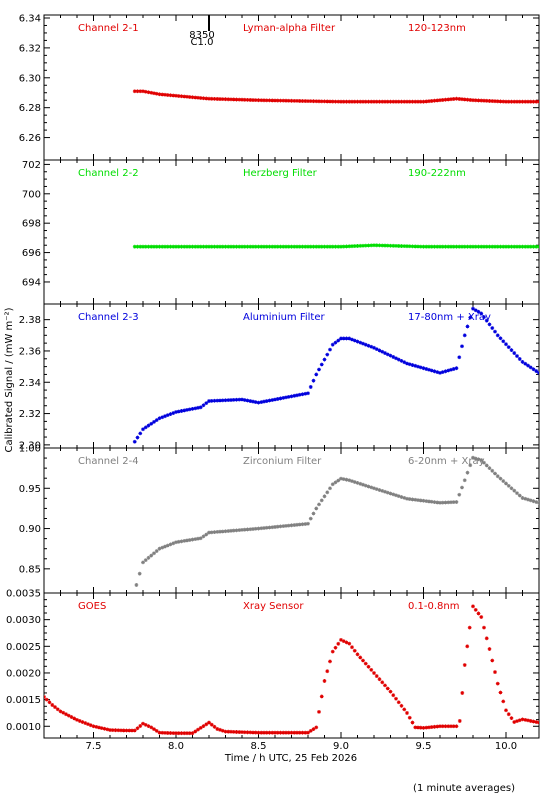 Image resolution: width=550 pixels, height=804 pixels. What do you see at coordinates (289, 28) in the screenshot?
I see `filter-label: Lyman-alpha Filter` at bounding box center [289, 28].